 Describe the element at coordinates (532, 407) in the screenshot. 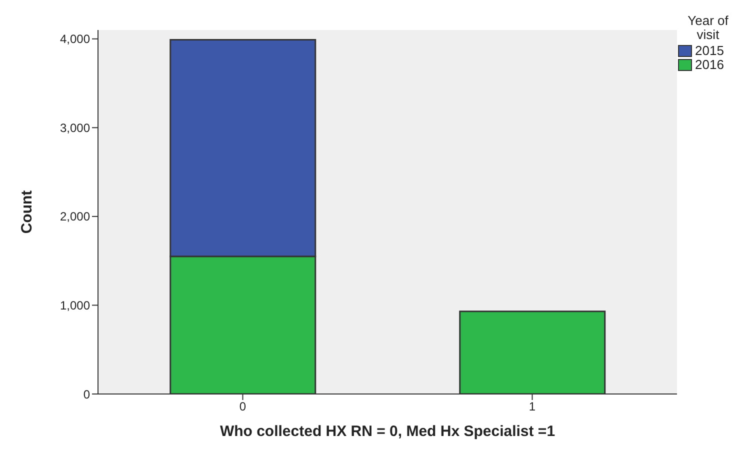

I see `x-tick-label: 1` at that location.